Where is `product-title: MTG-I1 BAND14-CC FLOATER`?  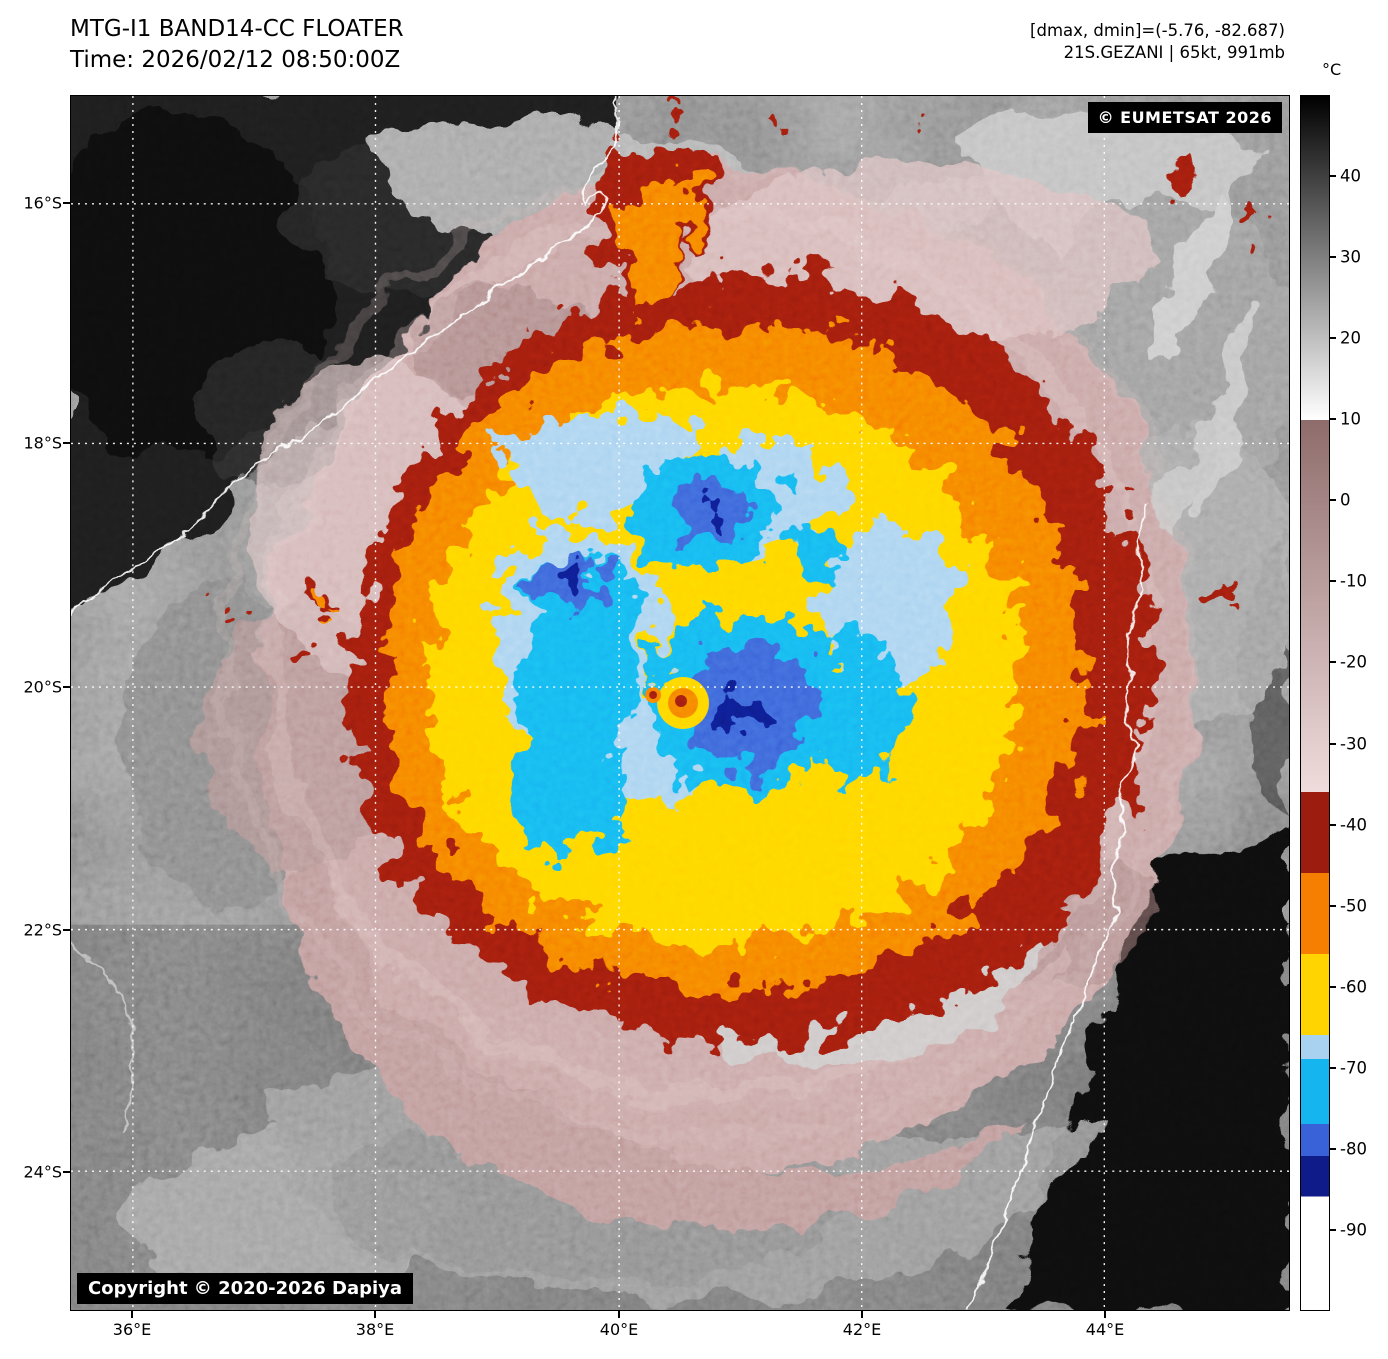
product-title: MTG-I1 BAND14-CC FLOATER is located at coordinates (237, 29).